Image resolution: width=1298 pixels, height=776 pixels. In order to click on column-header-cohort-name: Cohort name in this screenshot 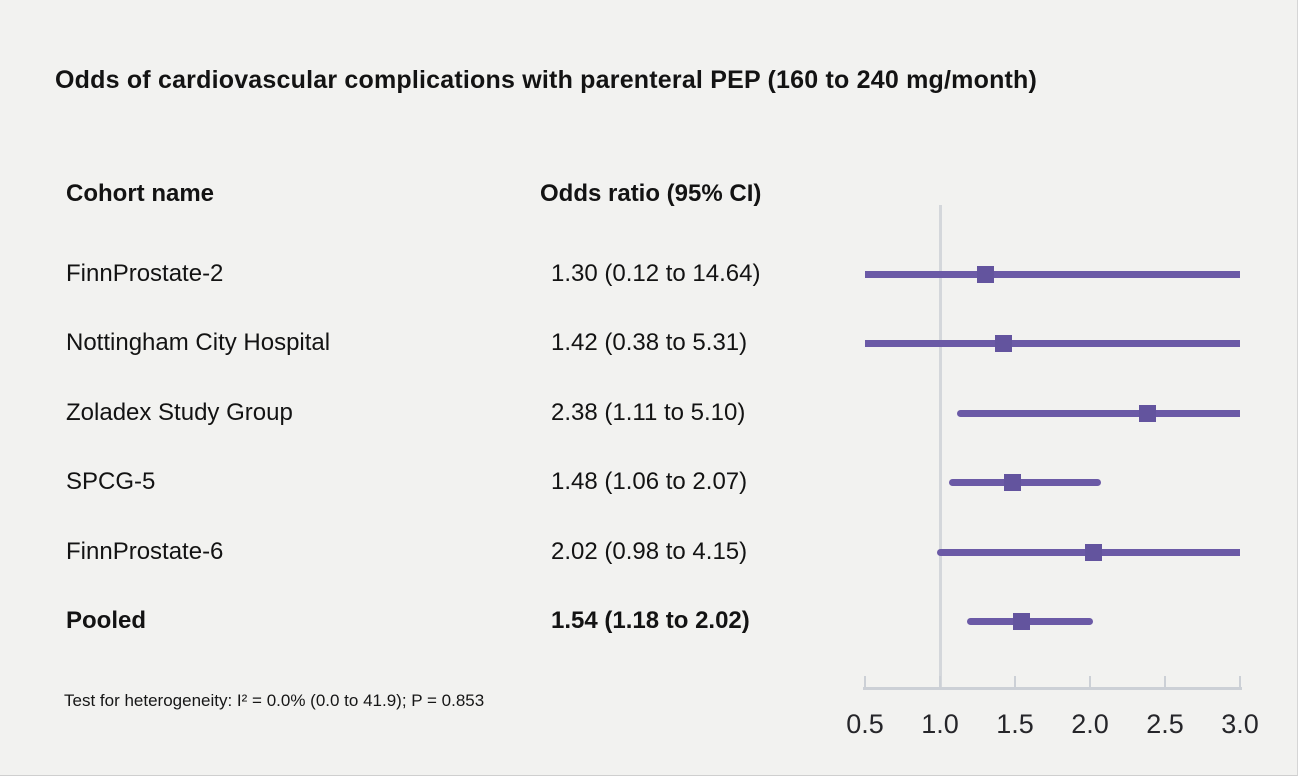, I will do `click(140, 193)`.